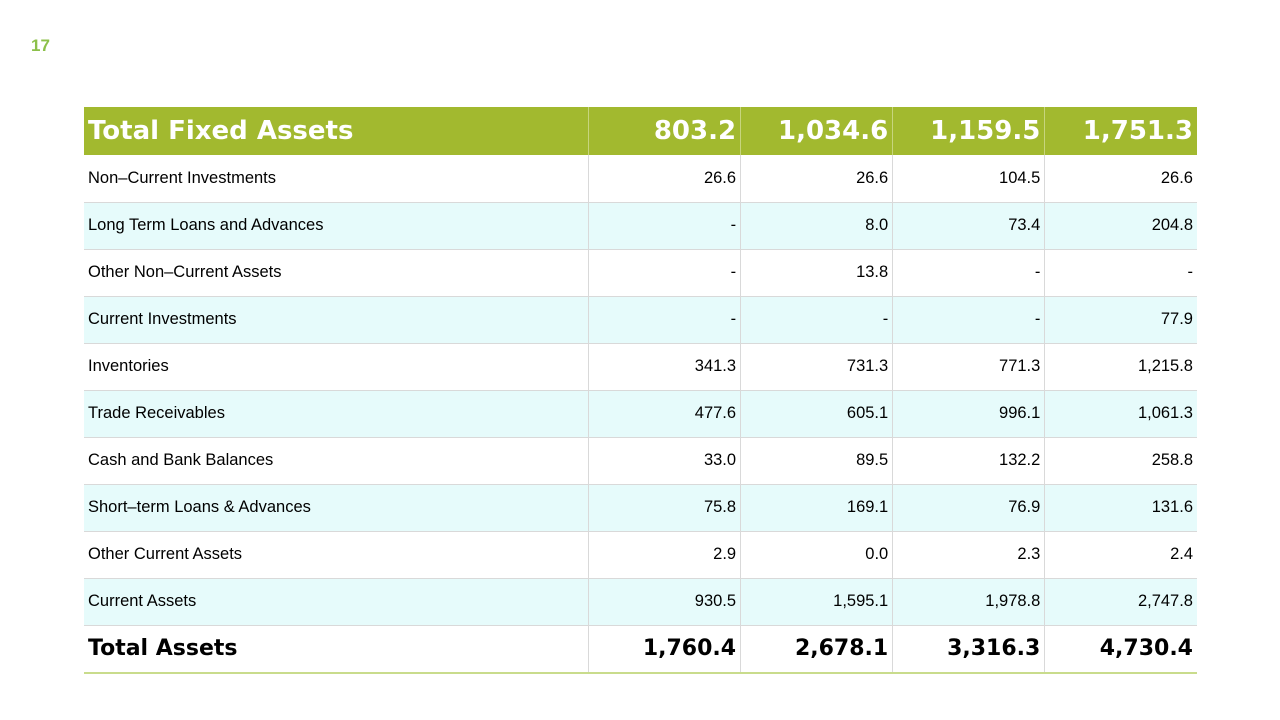  I want to click on row-label: Short–term Loans & Advances, so click(336, 508).